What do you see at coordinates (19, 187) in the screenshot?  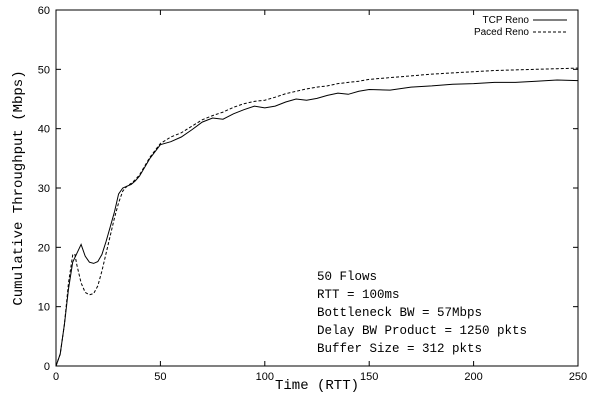 I see `y-axis-label: Cumulative Throughput (Mbps)` at bounding box center [19, 187].